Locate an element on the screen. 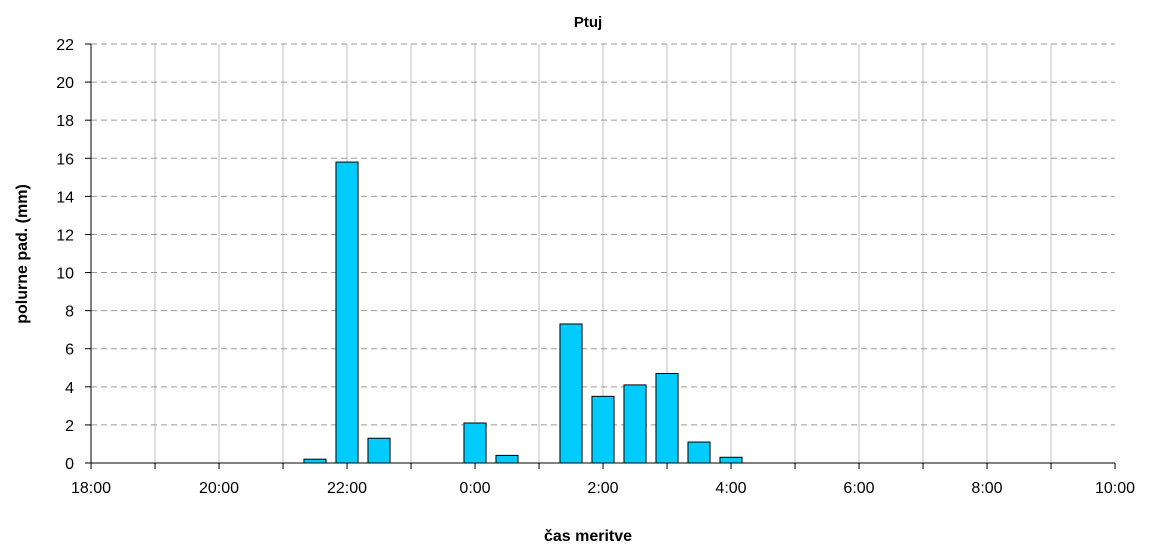 The height and width of the screenshot is (547, 1151). x-tick-label: 0:00 is located at coordinates (474, 488).